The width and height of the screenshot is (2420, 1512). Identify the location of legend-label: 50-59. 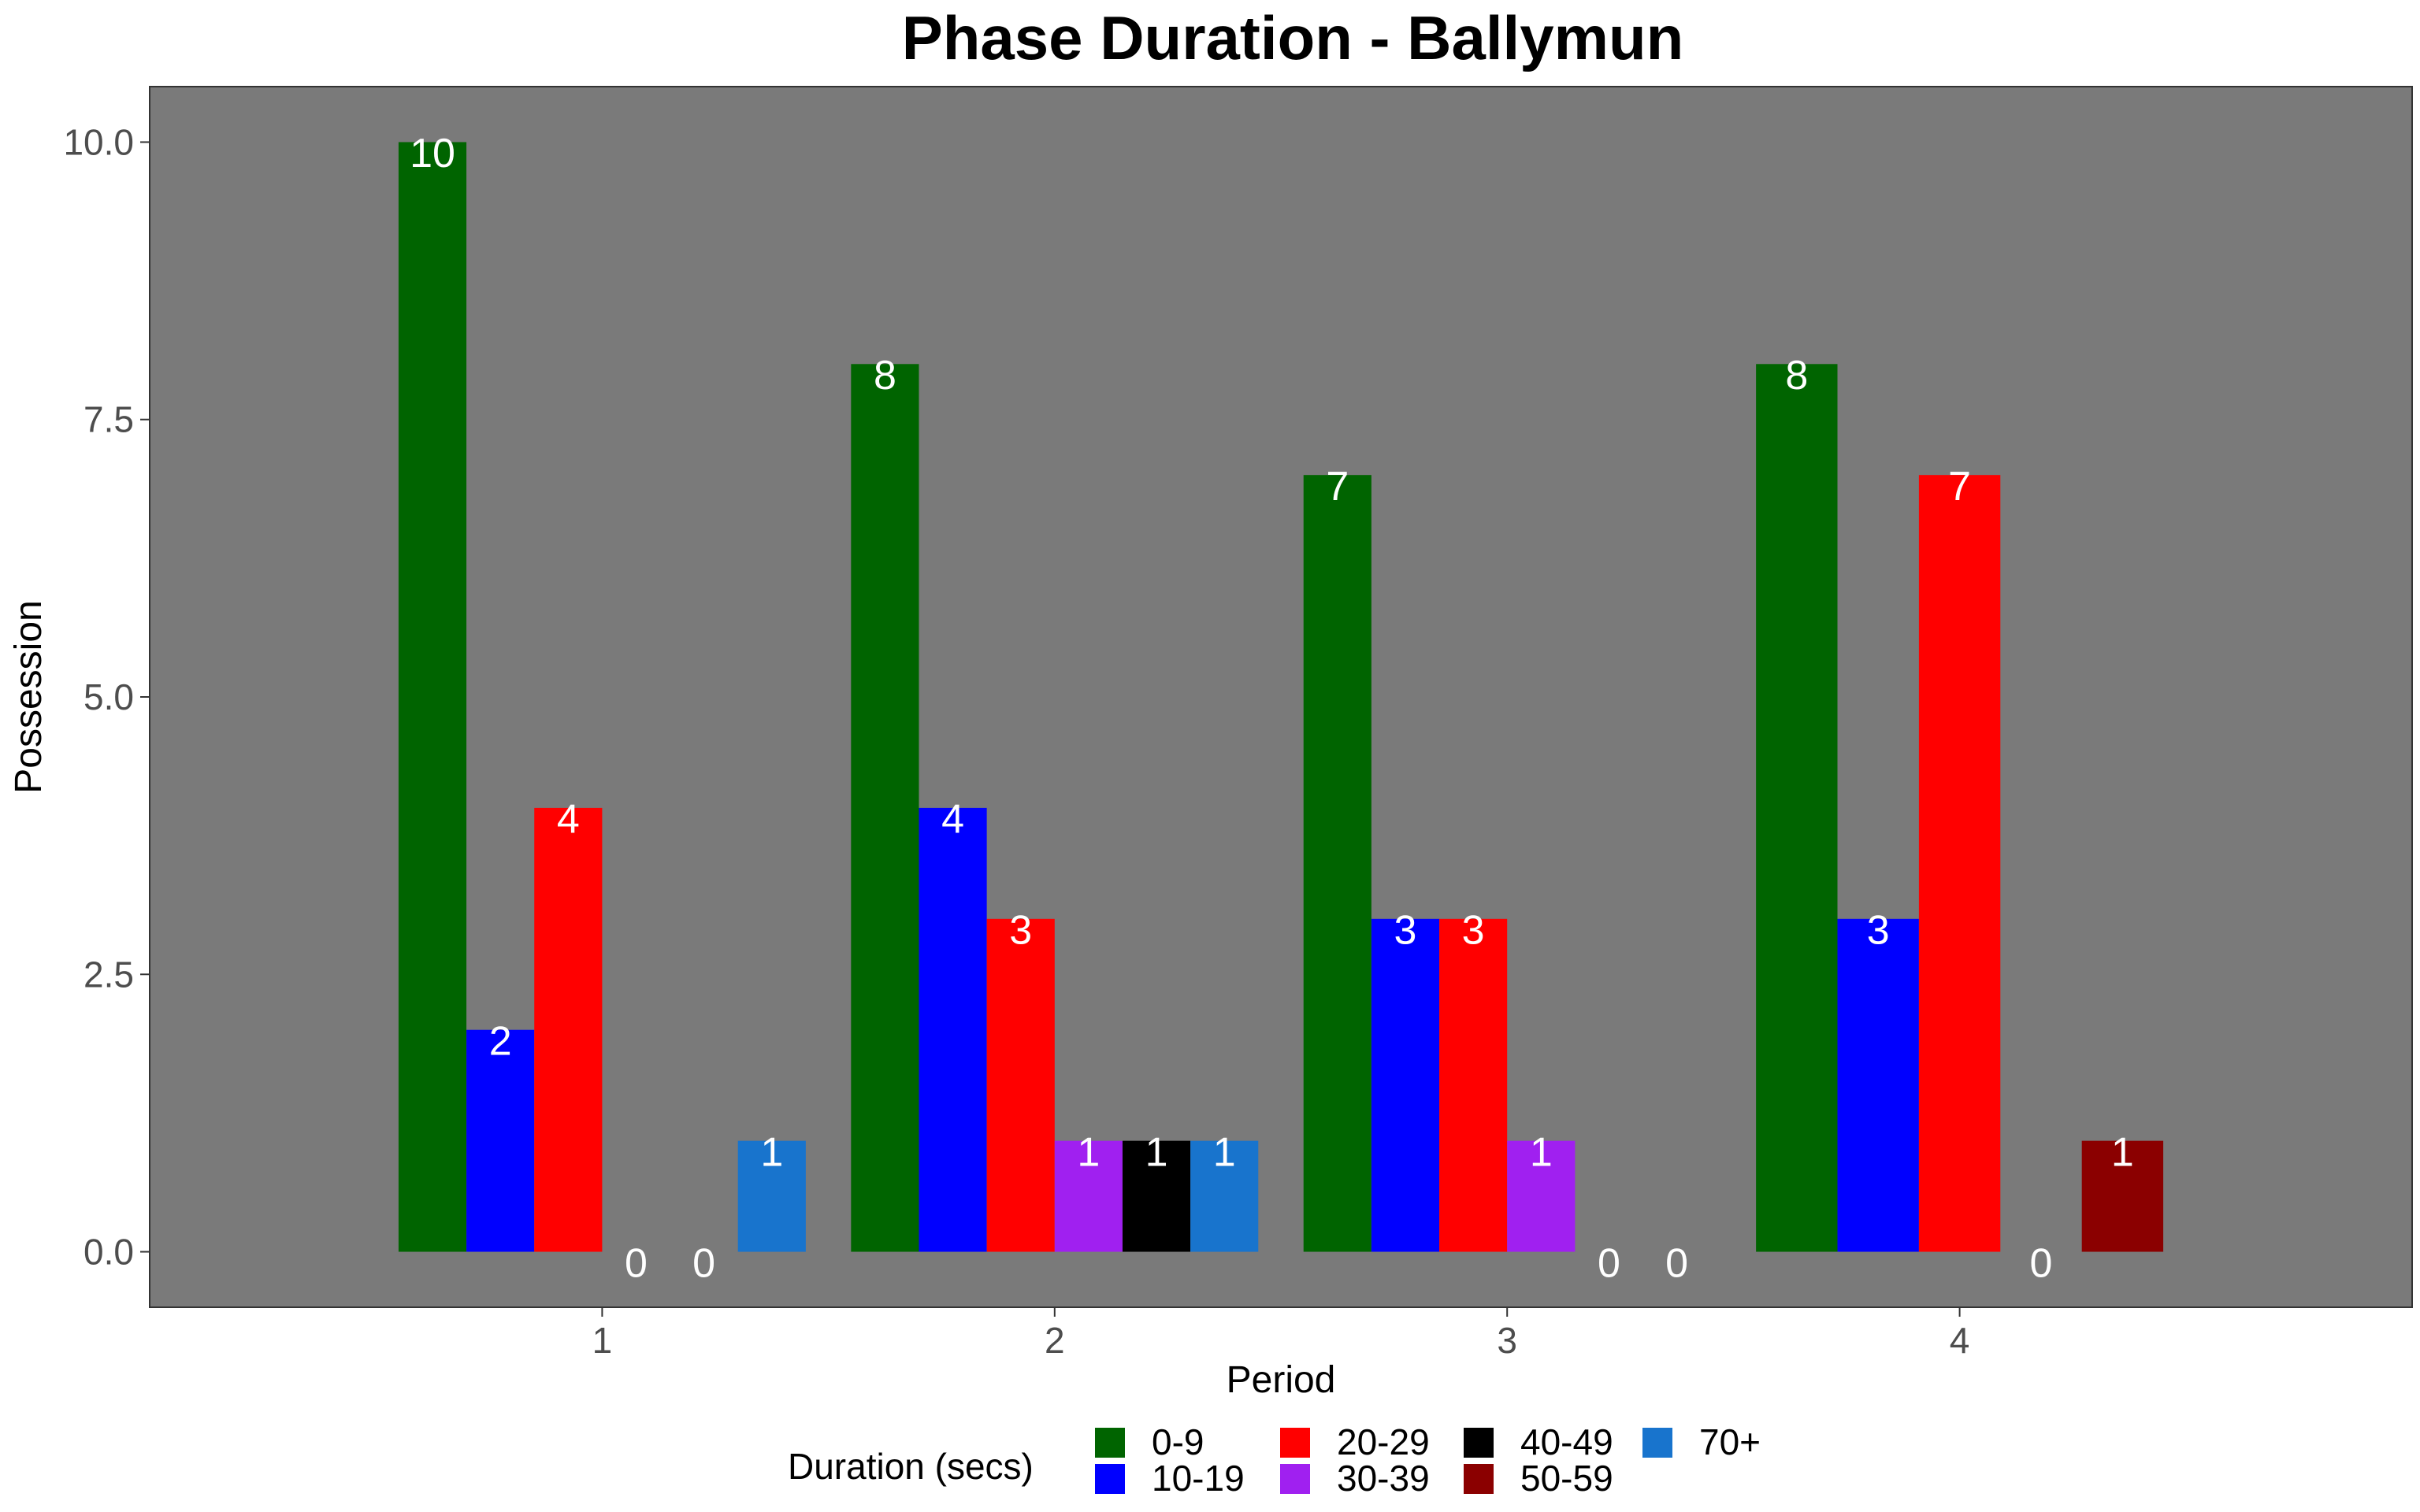
(1566, 1478).